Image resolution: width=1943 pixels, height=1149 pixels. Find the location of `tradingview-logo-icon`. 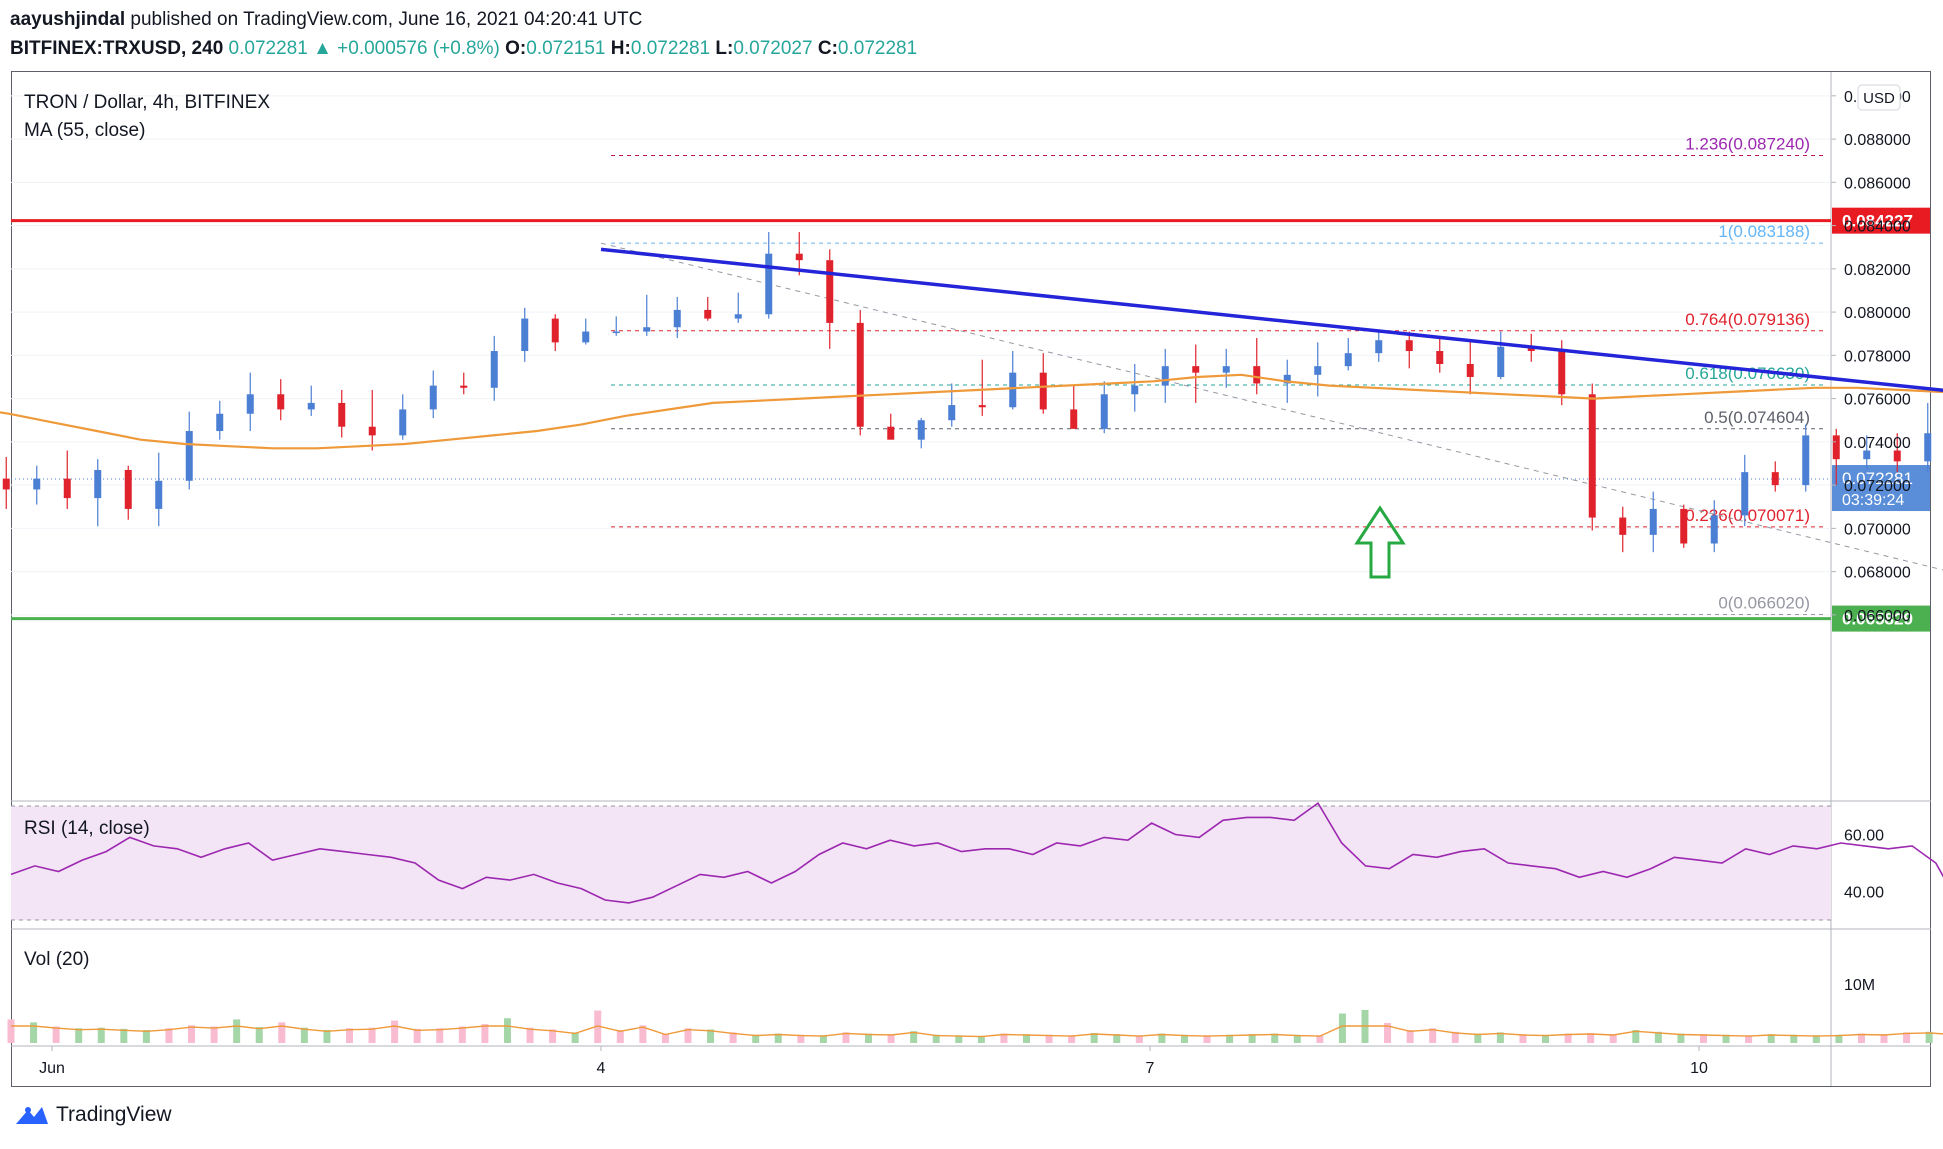

tradingview-logo-icon is located at coordinates (32, 1115).